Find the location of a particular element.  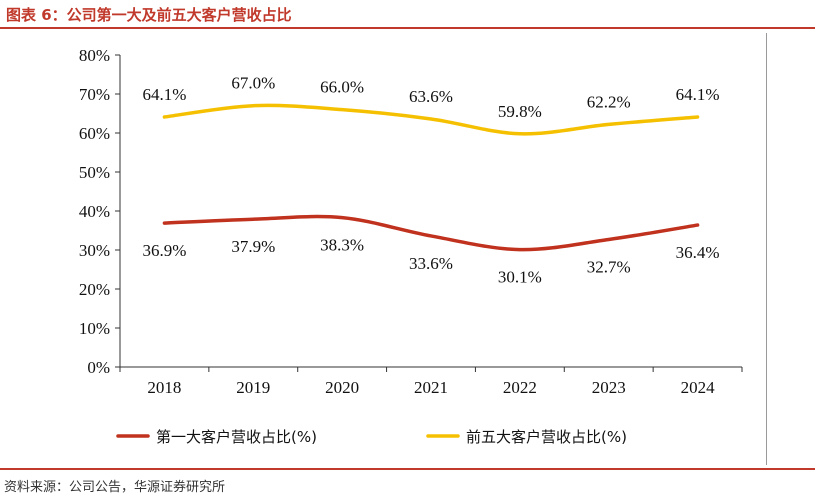

data-label: 36.9% is located at coordinates (164, 250).